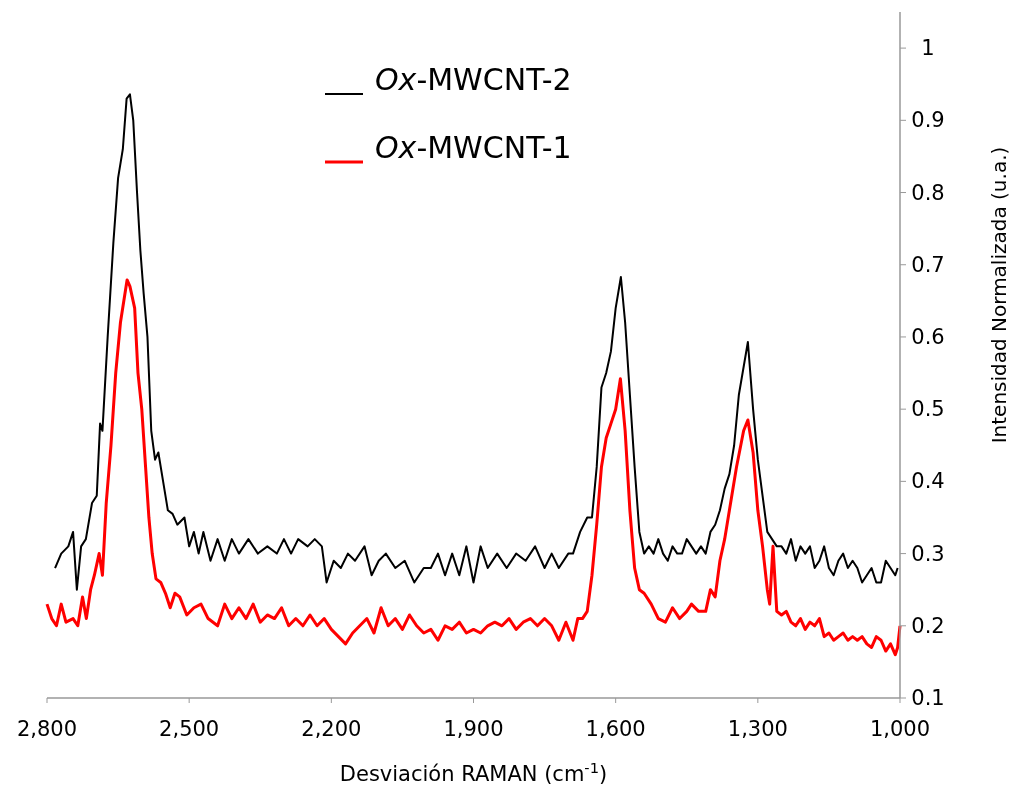  I want to click on y-tick-label: 0.7, so click(928, 264).